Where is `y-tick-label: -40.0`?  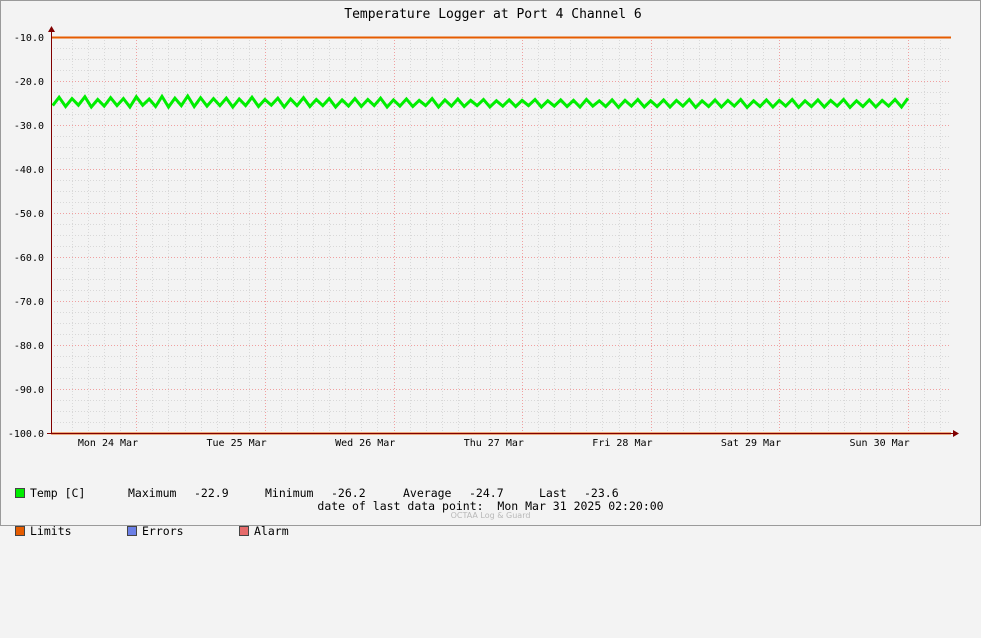 y-tick-label: -40.0 is located at coordinates (29, 170).